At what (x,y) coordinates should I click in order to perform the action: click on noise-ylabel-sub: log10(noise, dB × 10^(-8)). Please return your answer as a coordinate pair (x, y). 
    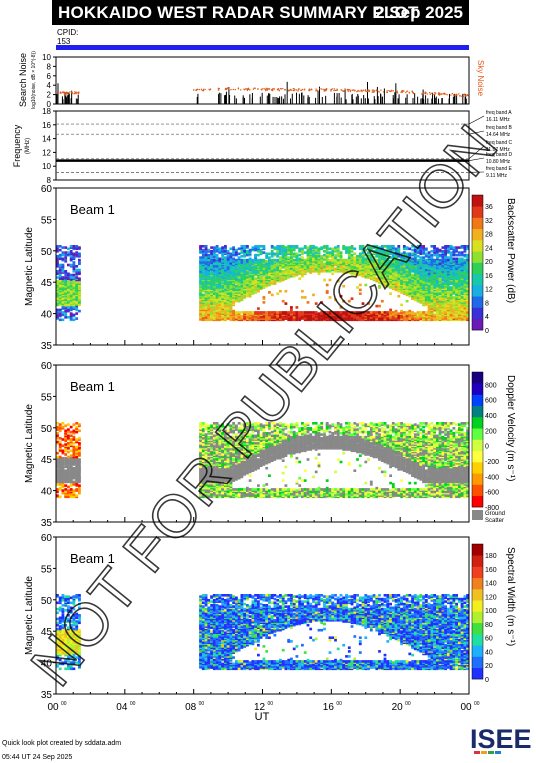
    Looking at the image, I should click on (34, 80).